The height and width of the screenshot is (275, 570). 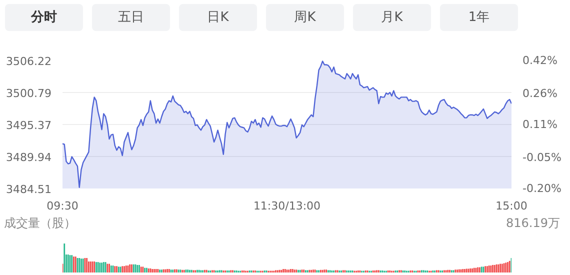 What do you see at coordinates (29, 125) in the screenshot?
I see `y-tick-label: 3495.37` at bounding box center [29, 125].